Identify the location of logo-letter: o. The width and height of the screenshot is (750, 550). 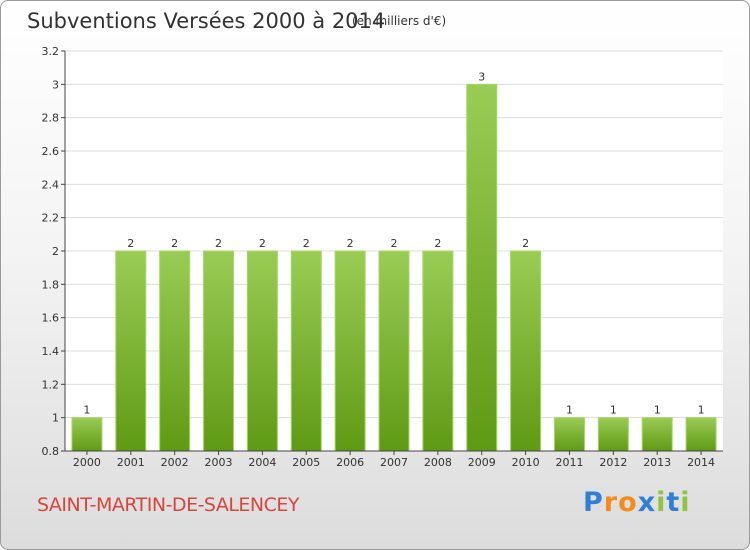
(628, 502).